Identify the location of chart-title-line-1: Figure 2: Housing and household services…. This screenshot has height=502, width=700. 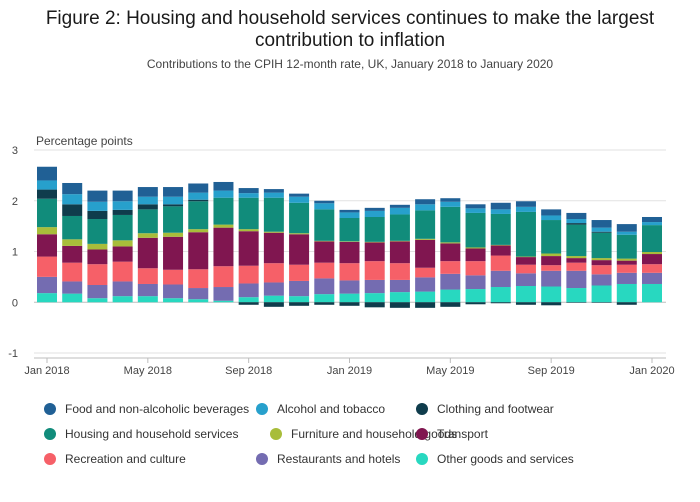
(350, 18).